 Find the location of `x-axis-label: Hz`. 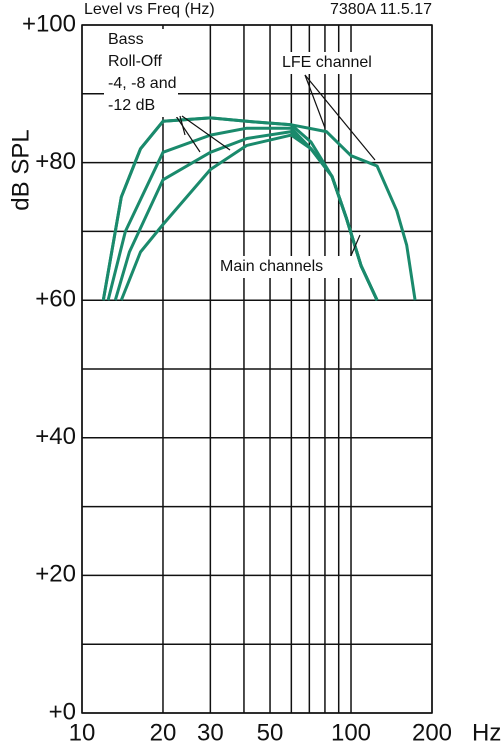

x-axis-label: Hz is located at coordinates (486, 732).